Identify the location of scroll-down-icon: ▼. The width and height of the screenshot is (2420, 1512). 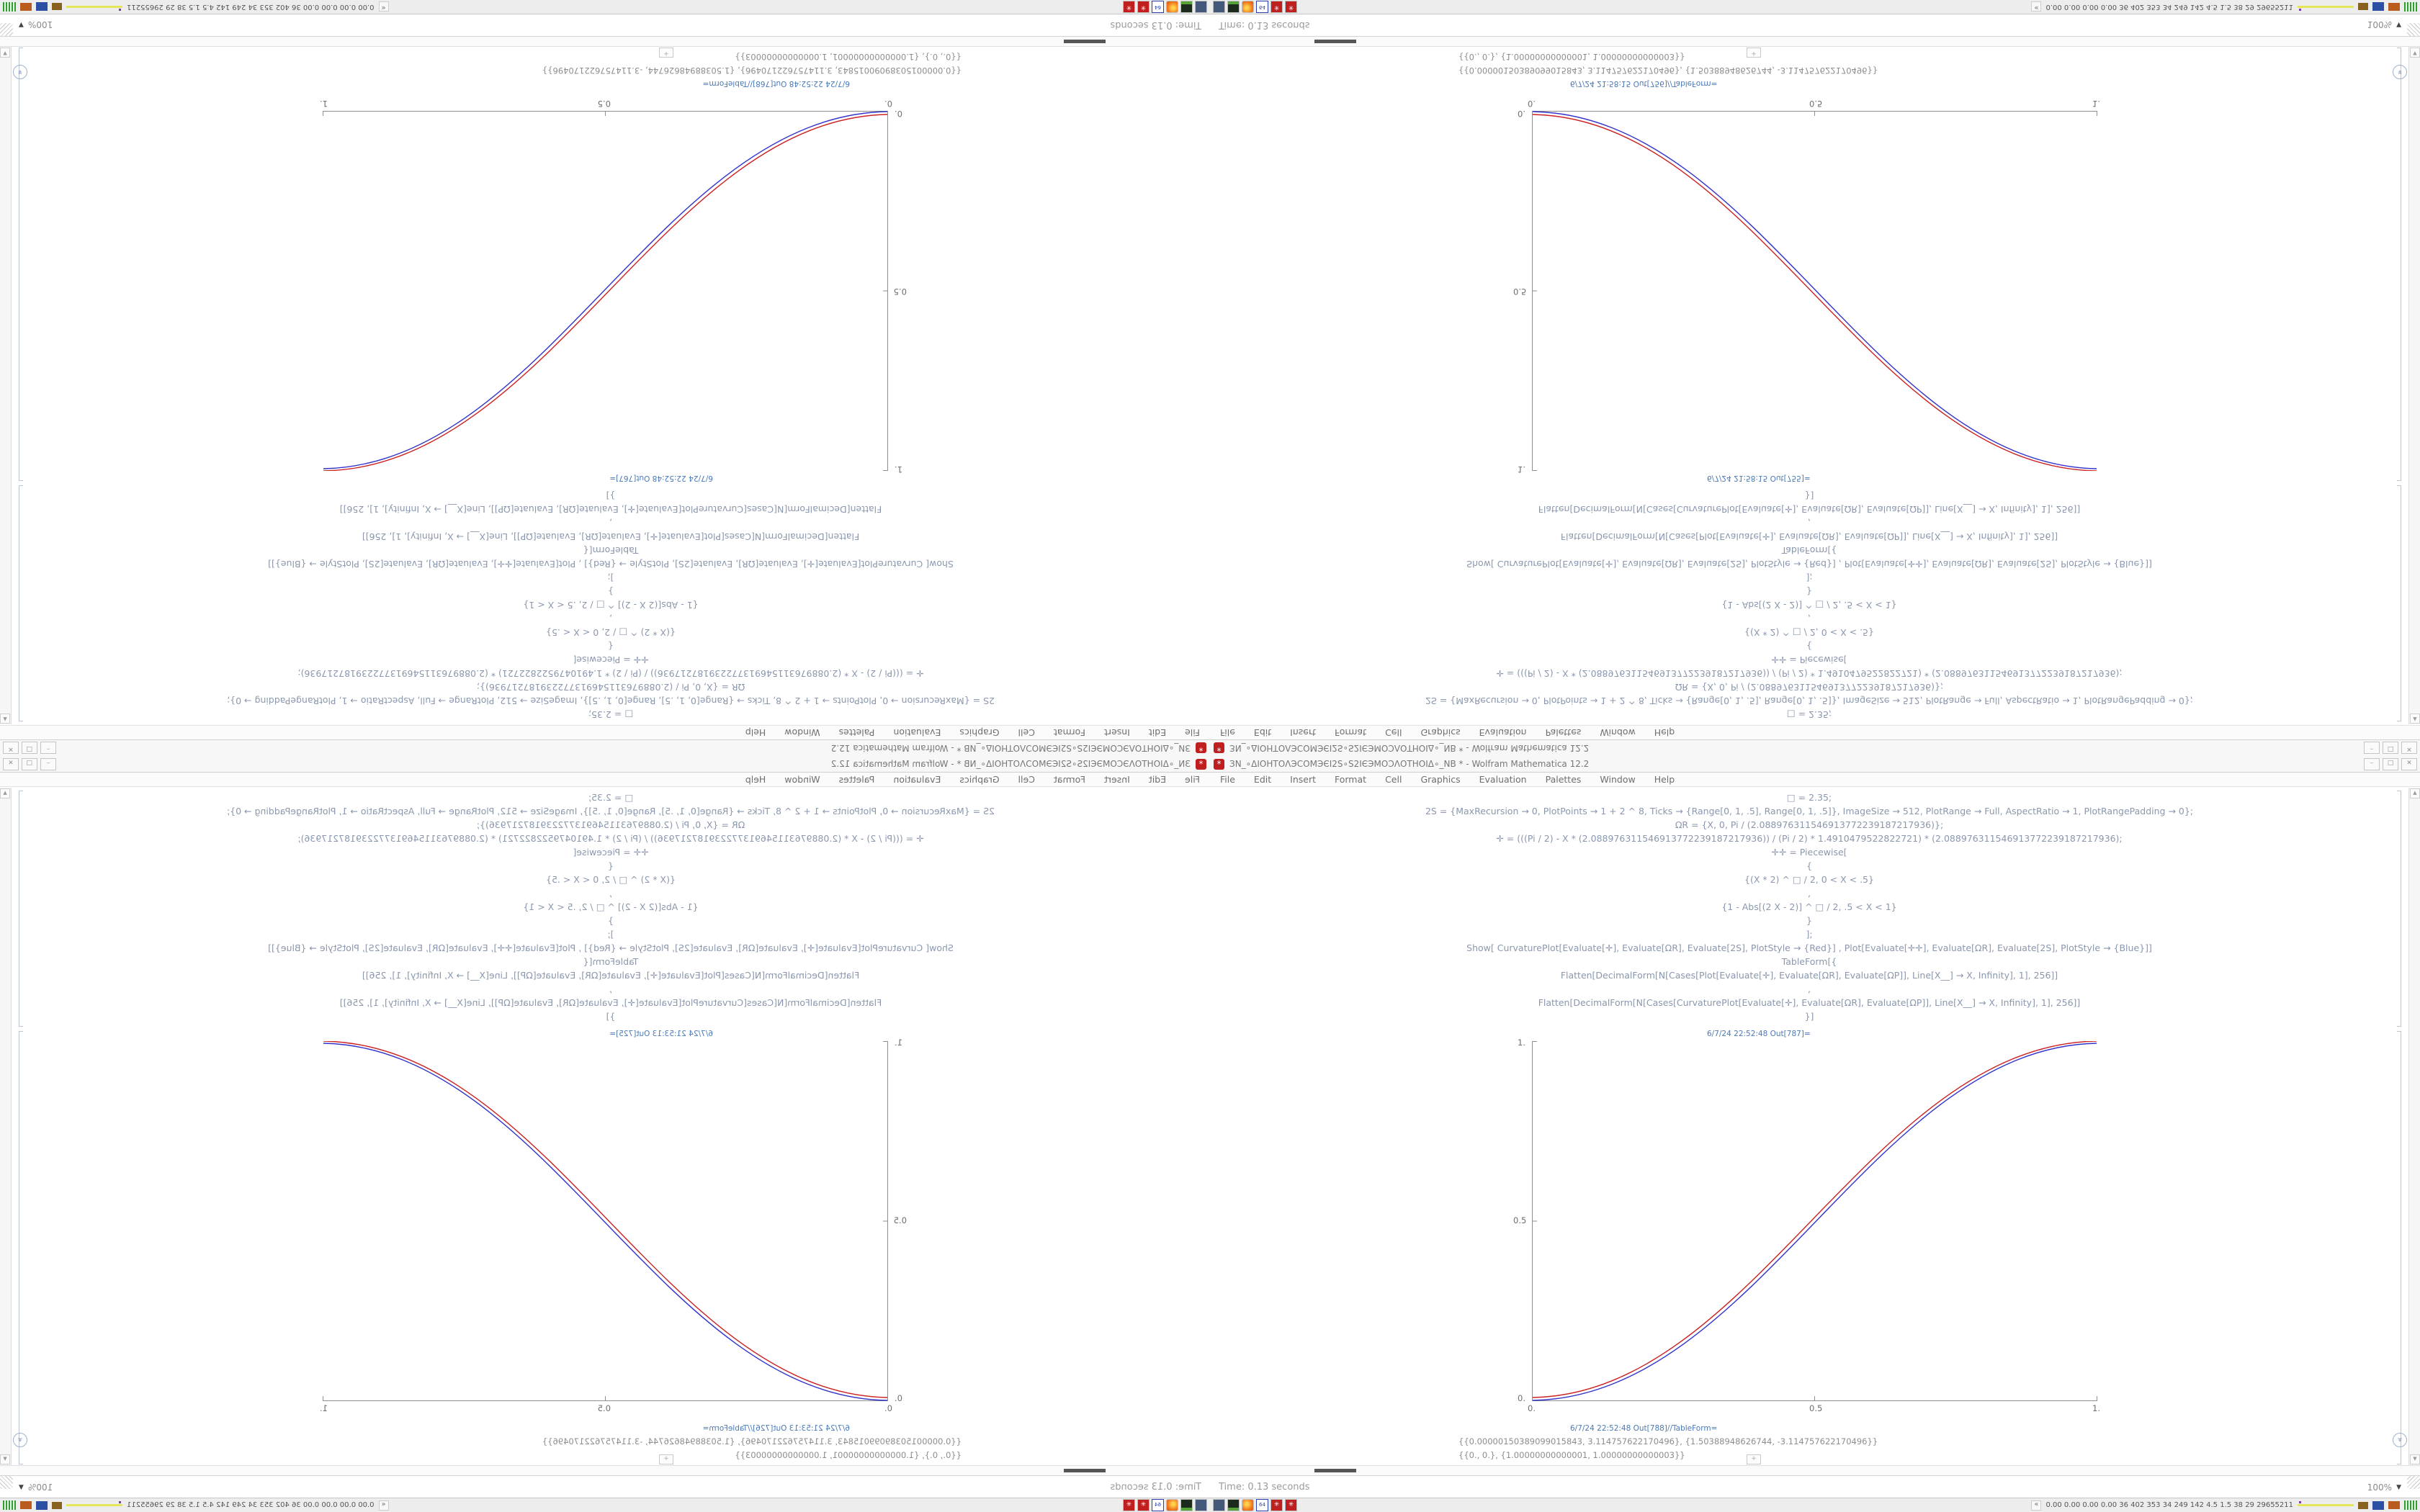
(2415, 53).